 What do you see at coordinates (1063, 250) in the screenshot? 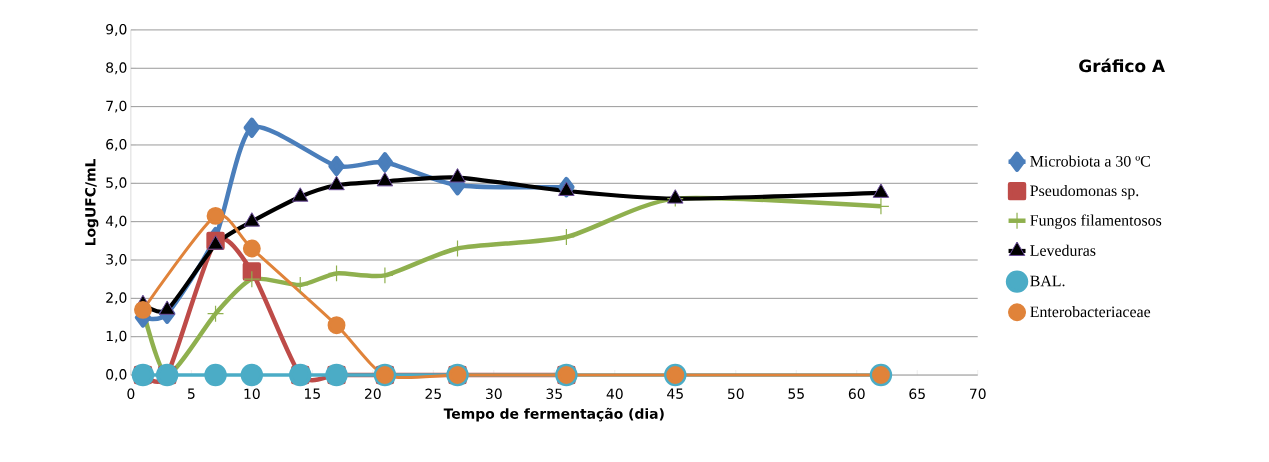
I see `legend-label: Leveduras` at bounding box center [1063, 250].